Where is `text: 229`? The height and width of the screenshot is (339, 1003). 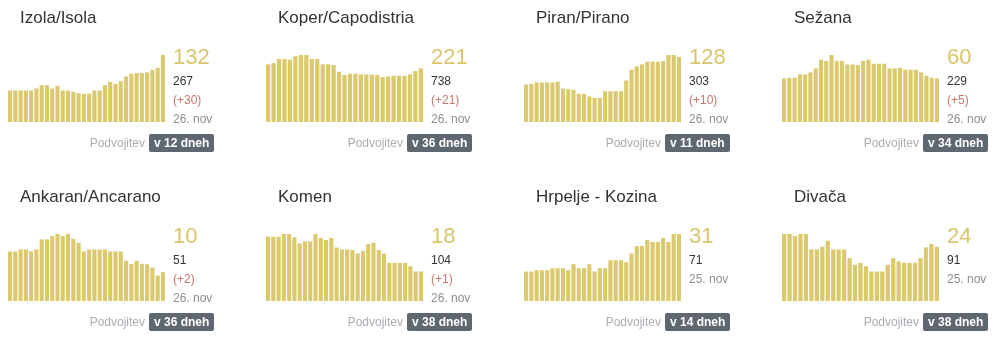
text: 229 is located at coordinates (957, 81).